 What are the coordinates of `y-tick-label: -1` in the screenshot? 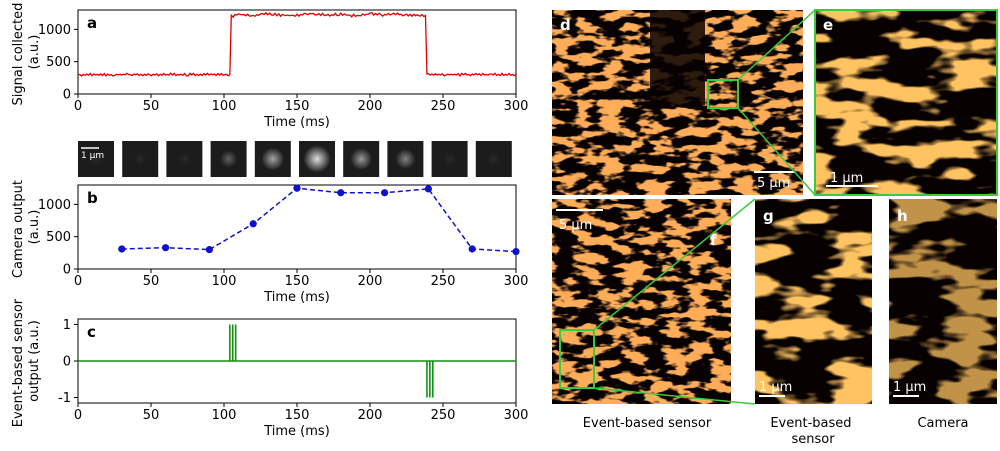 It's located at (64, 398).